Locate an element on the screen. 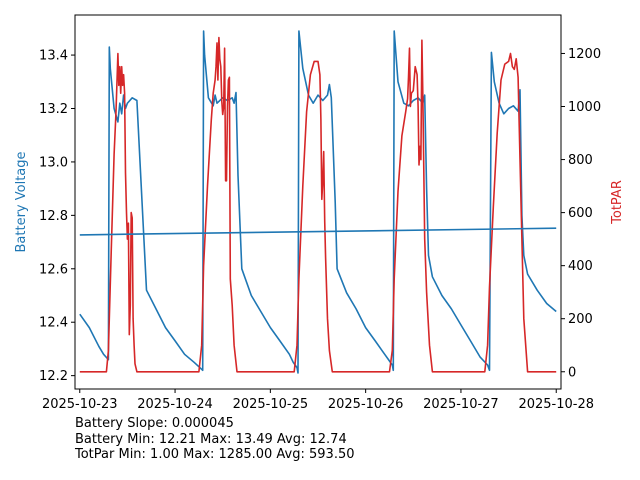 The height and width of the screenshot is (480, 640). x-tick-label: 2025-10-27 is located at coordinates (461, 404).